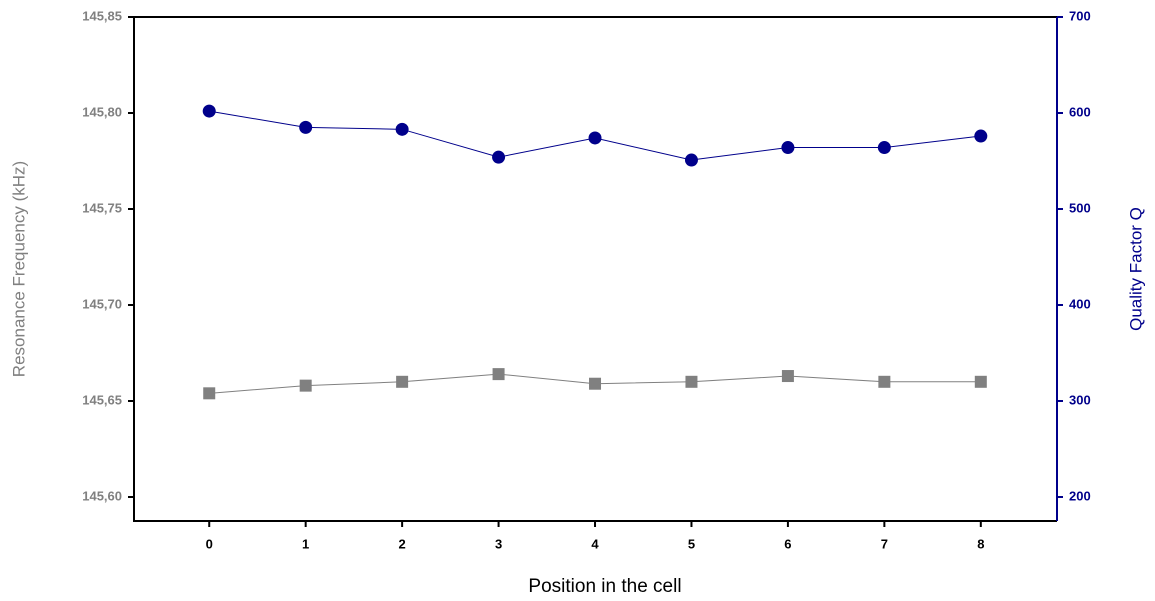  Describe the element at coordinates (305, 543) in the screenshot. I see `x-tick-label: 1` at that location.